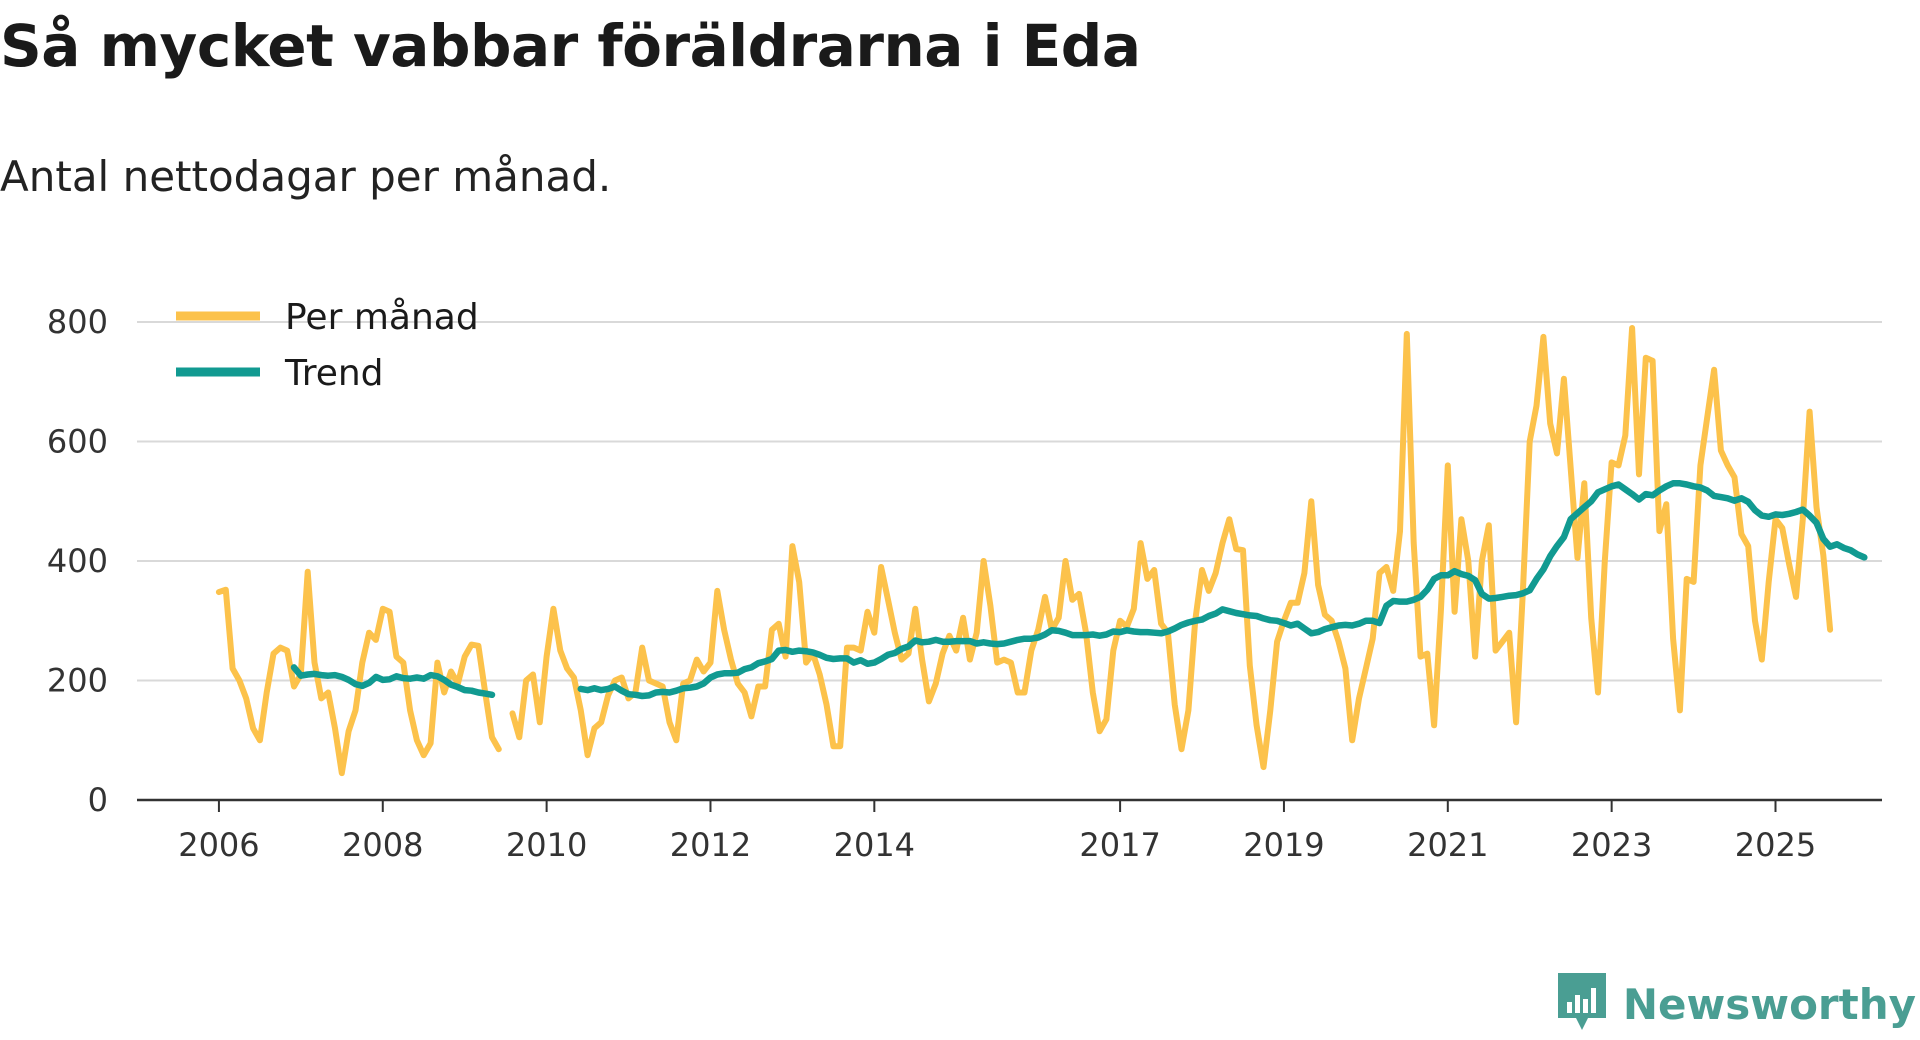 This screenshot has width=1920, height=1040. Describe the element at coordinates (77, 322) in the screenshot. I see `y-tick-label-800: 800` at that location.